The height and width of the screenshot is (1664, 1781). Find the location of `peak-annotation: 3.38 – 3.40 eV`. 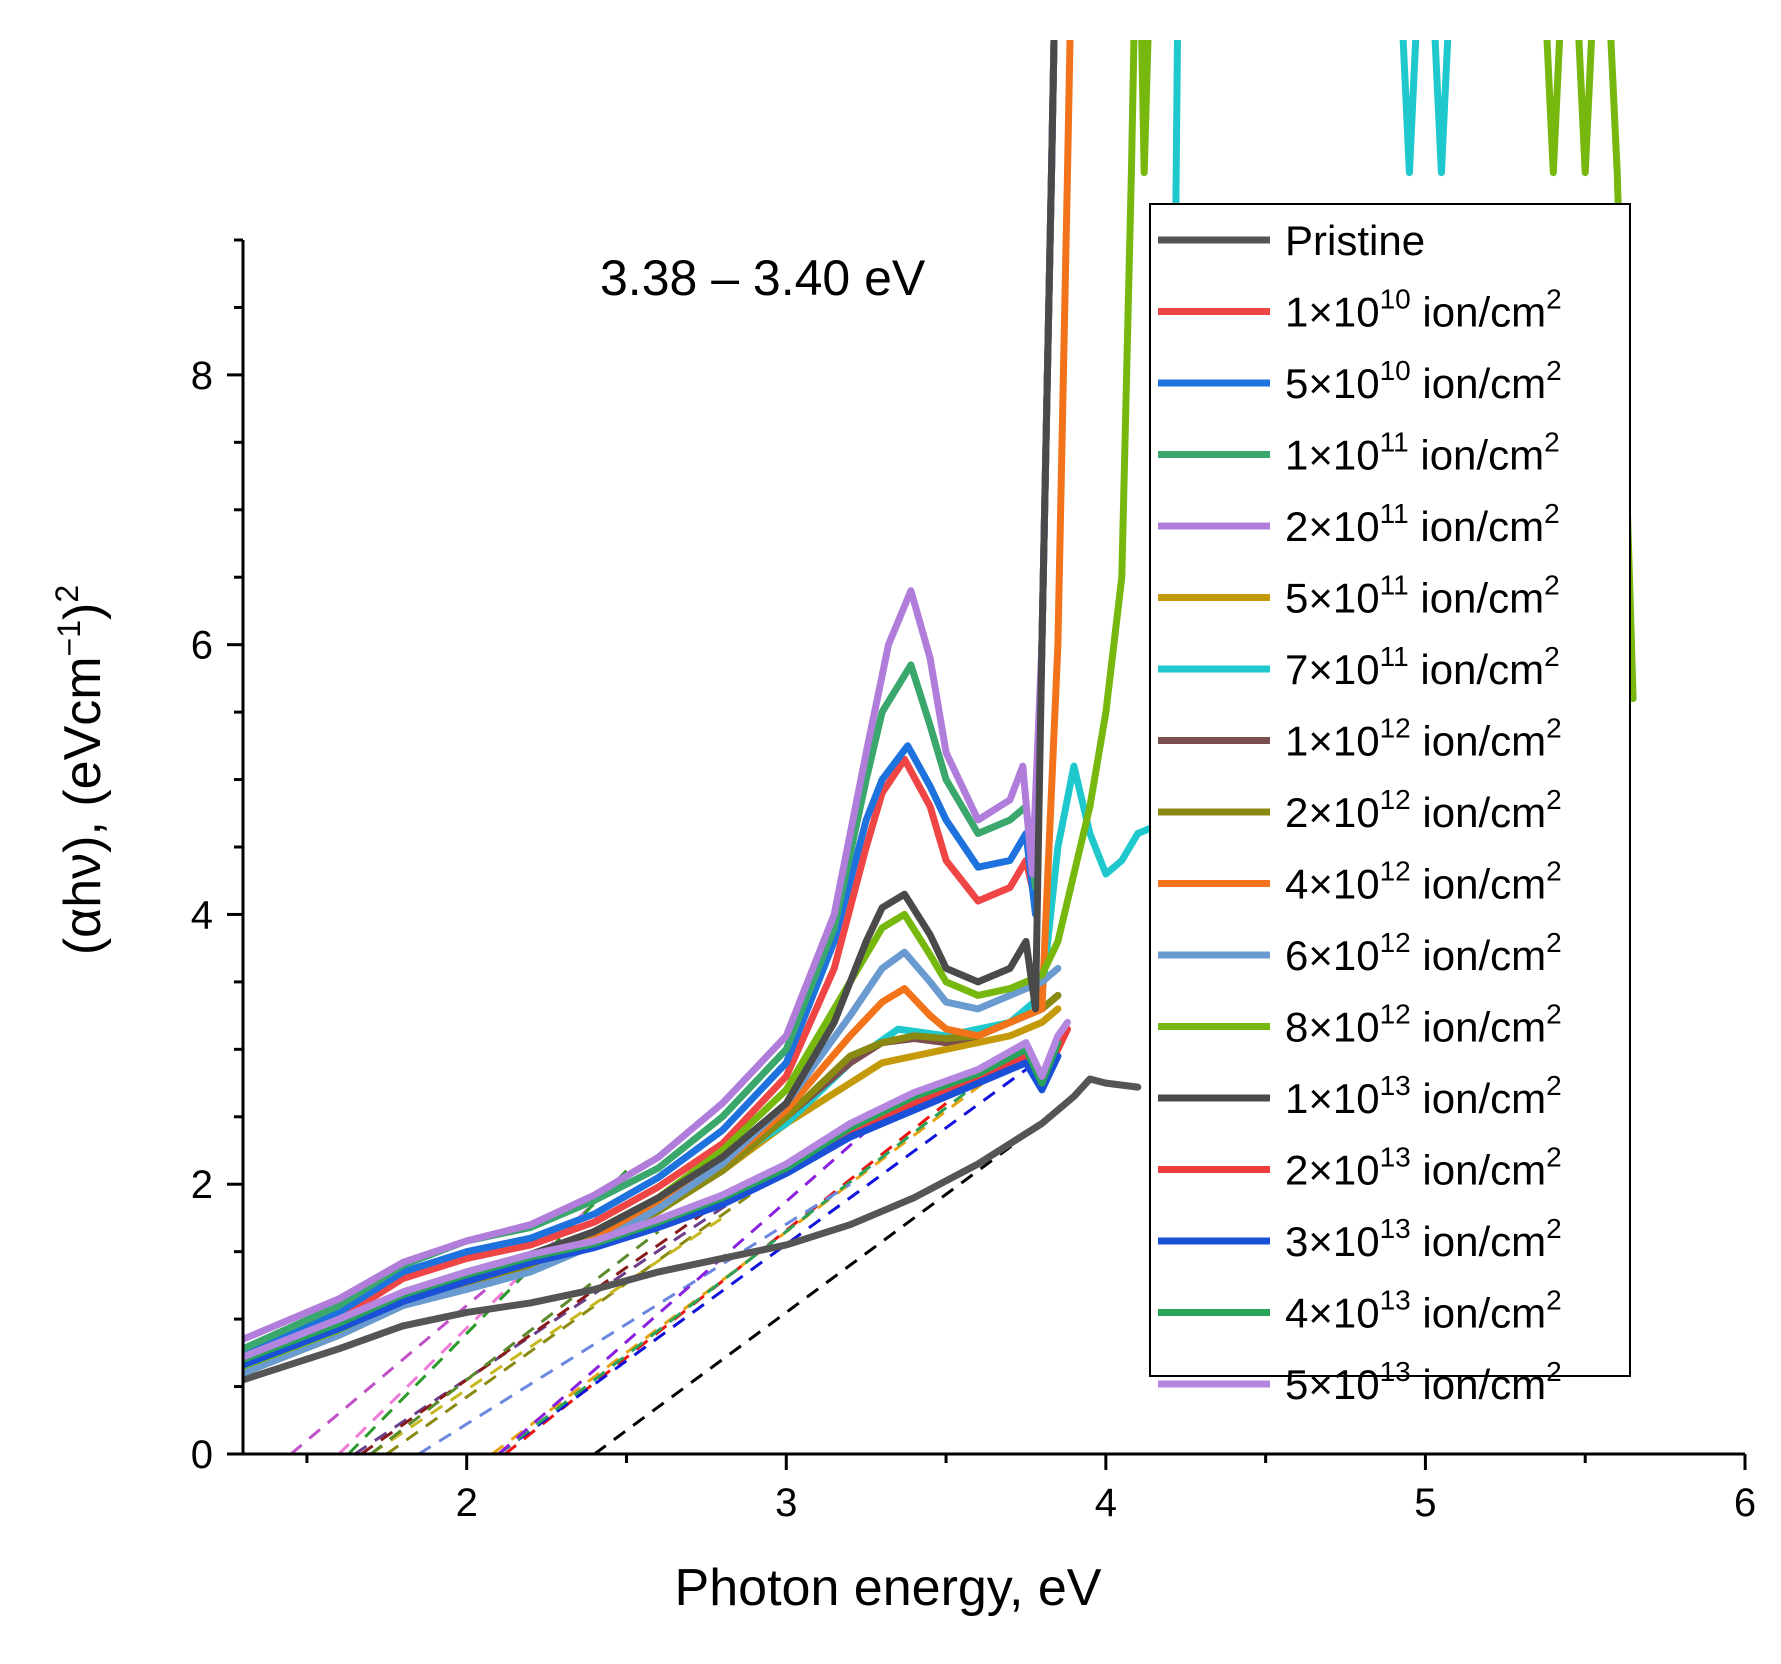

peak-annotation: 3.38 – 3.40 eV is located at coordinates (763, 278).